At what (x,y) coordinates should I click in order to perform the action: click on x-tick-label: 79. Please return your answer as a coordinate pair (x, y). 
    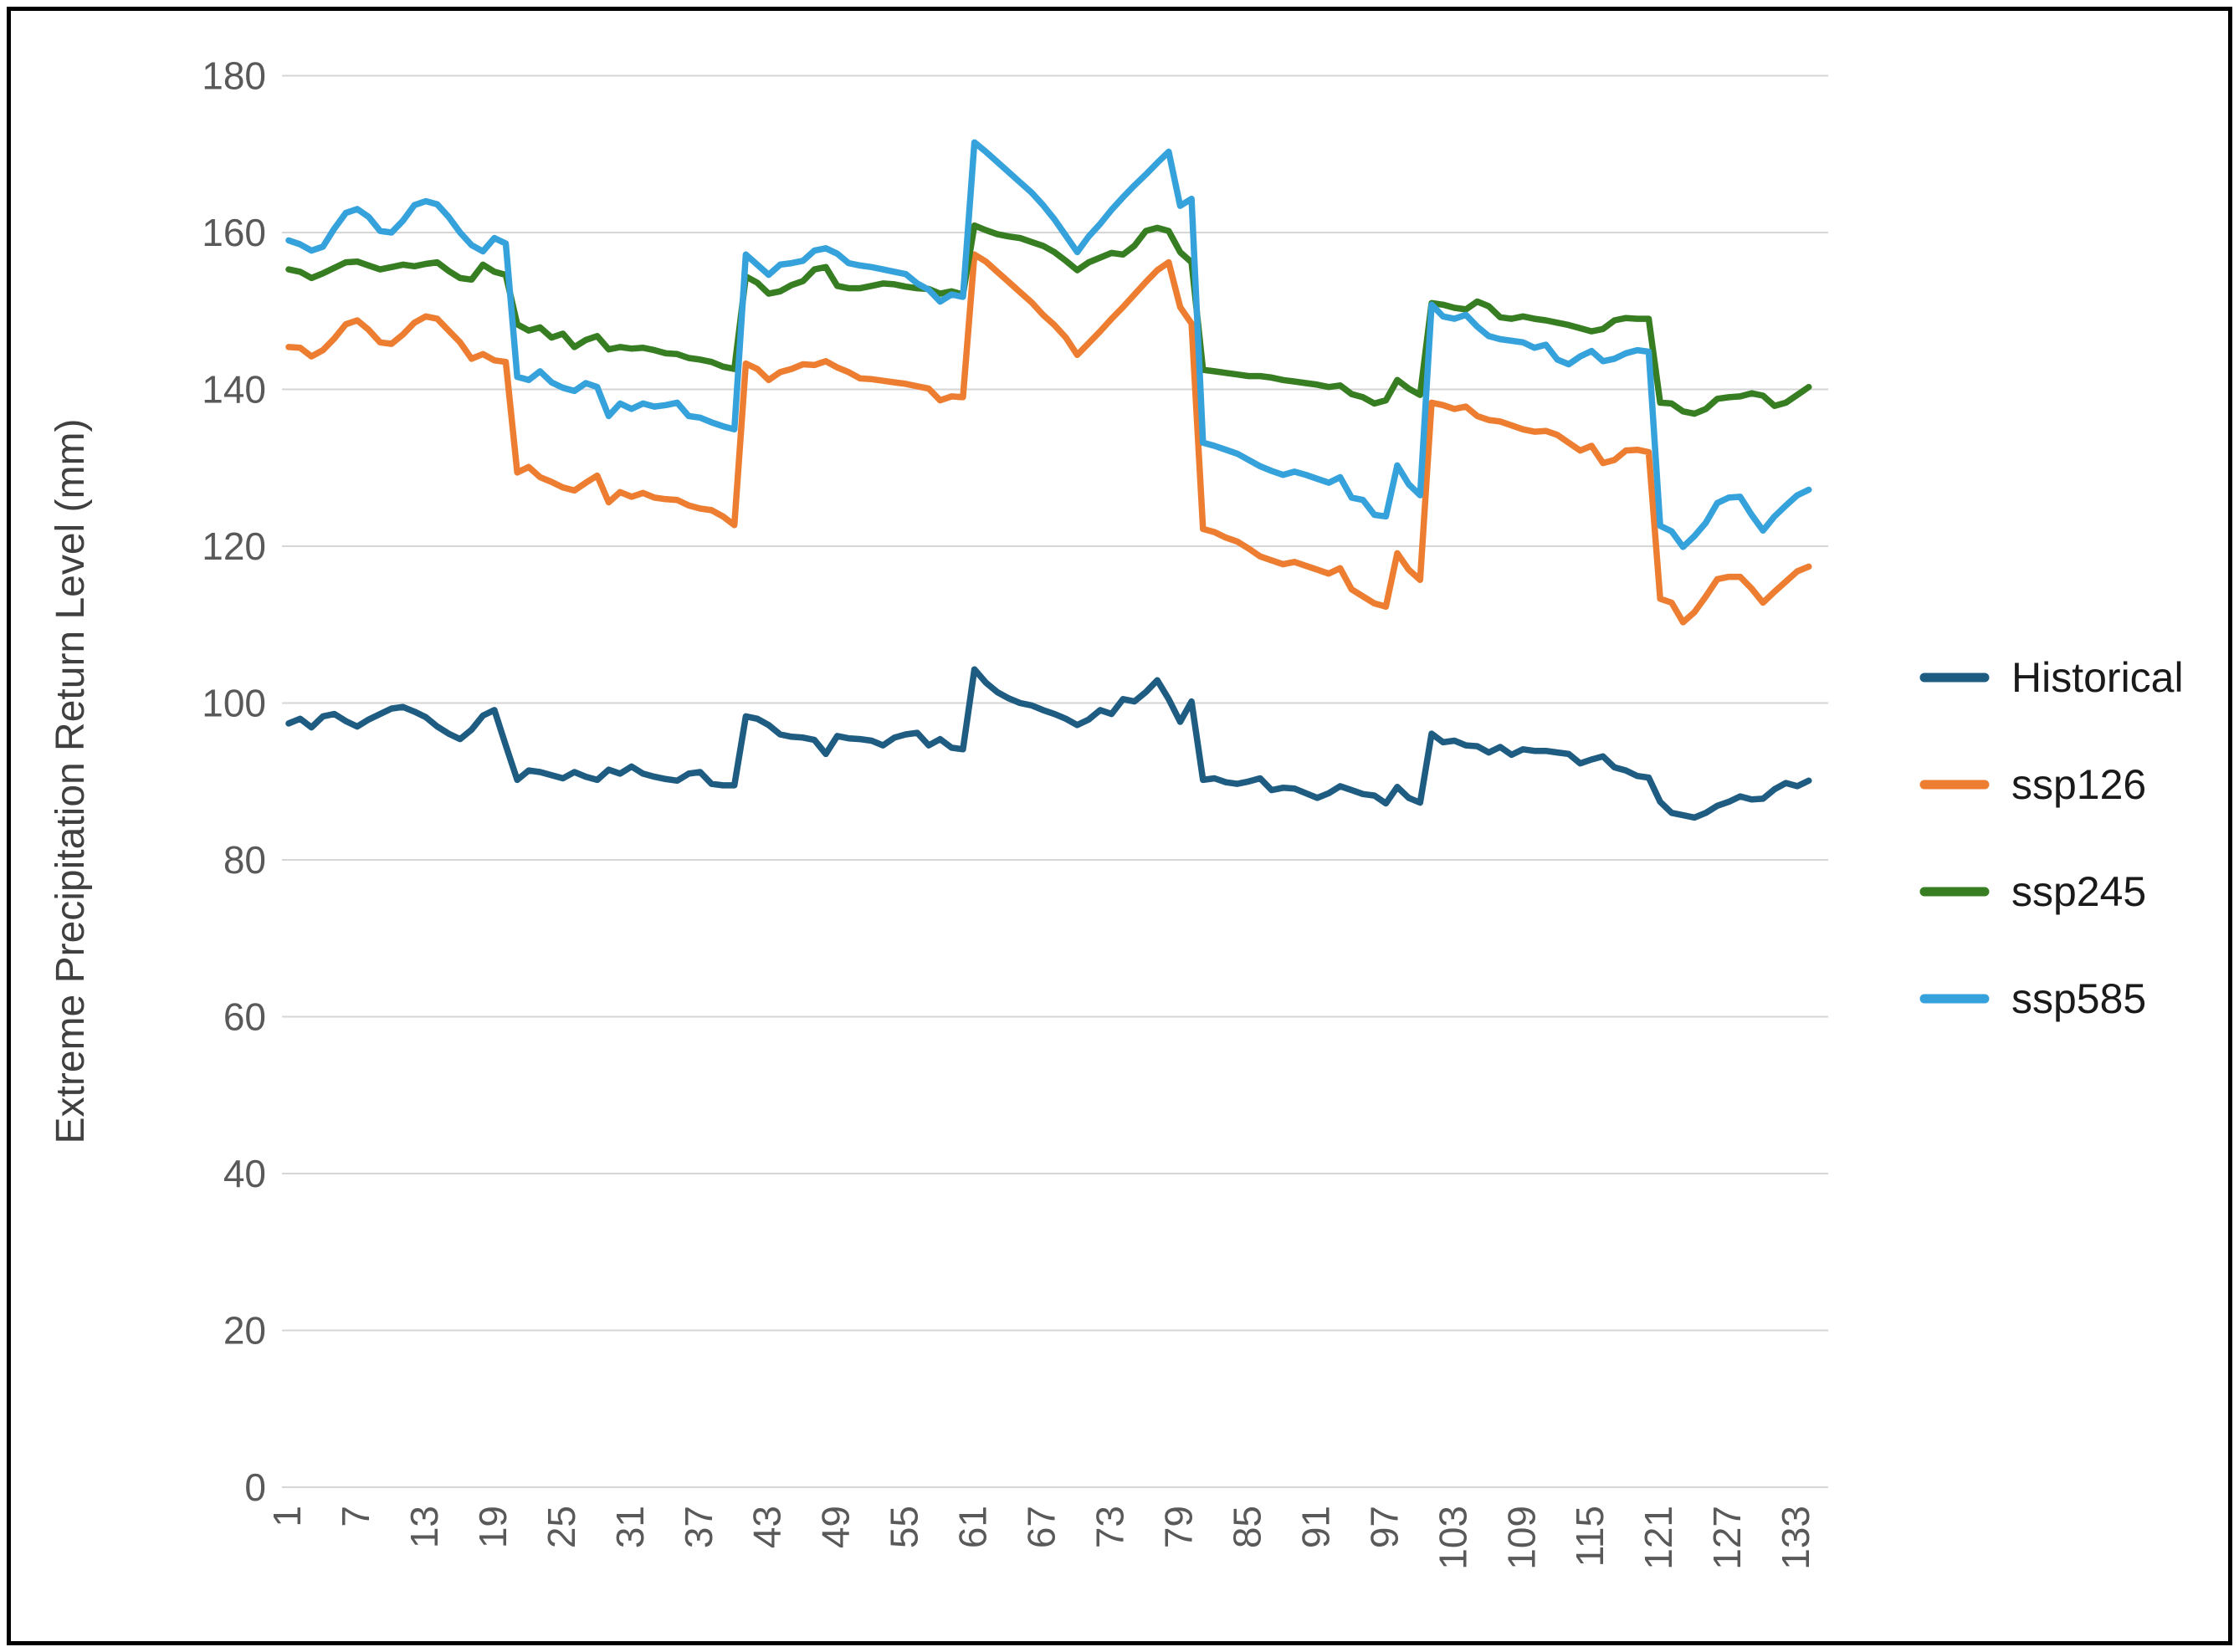
    Looking at the image, I should click on (1178, 1527).